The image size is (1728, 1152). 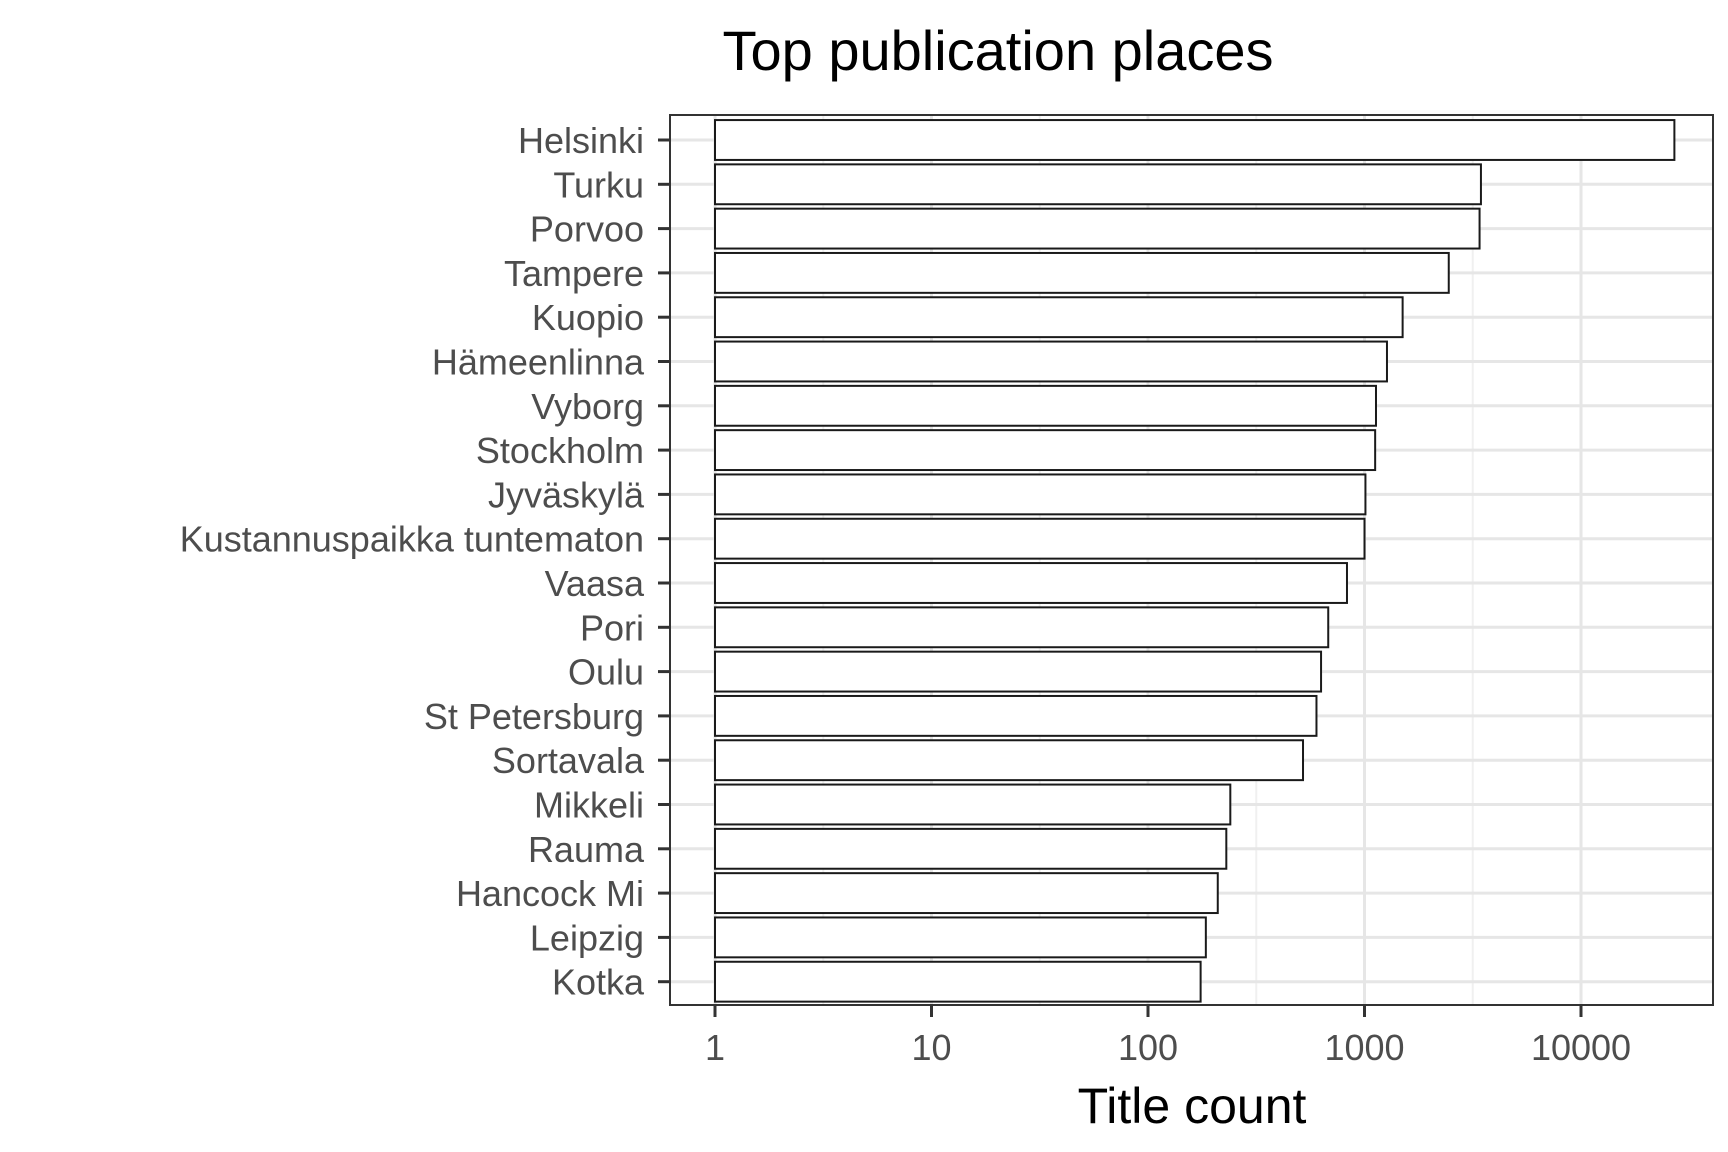 What do you see at coordinates (598, 982) in the screenshot?
I see `y-tick-label: Kotka` at bounding box center [598, 982].